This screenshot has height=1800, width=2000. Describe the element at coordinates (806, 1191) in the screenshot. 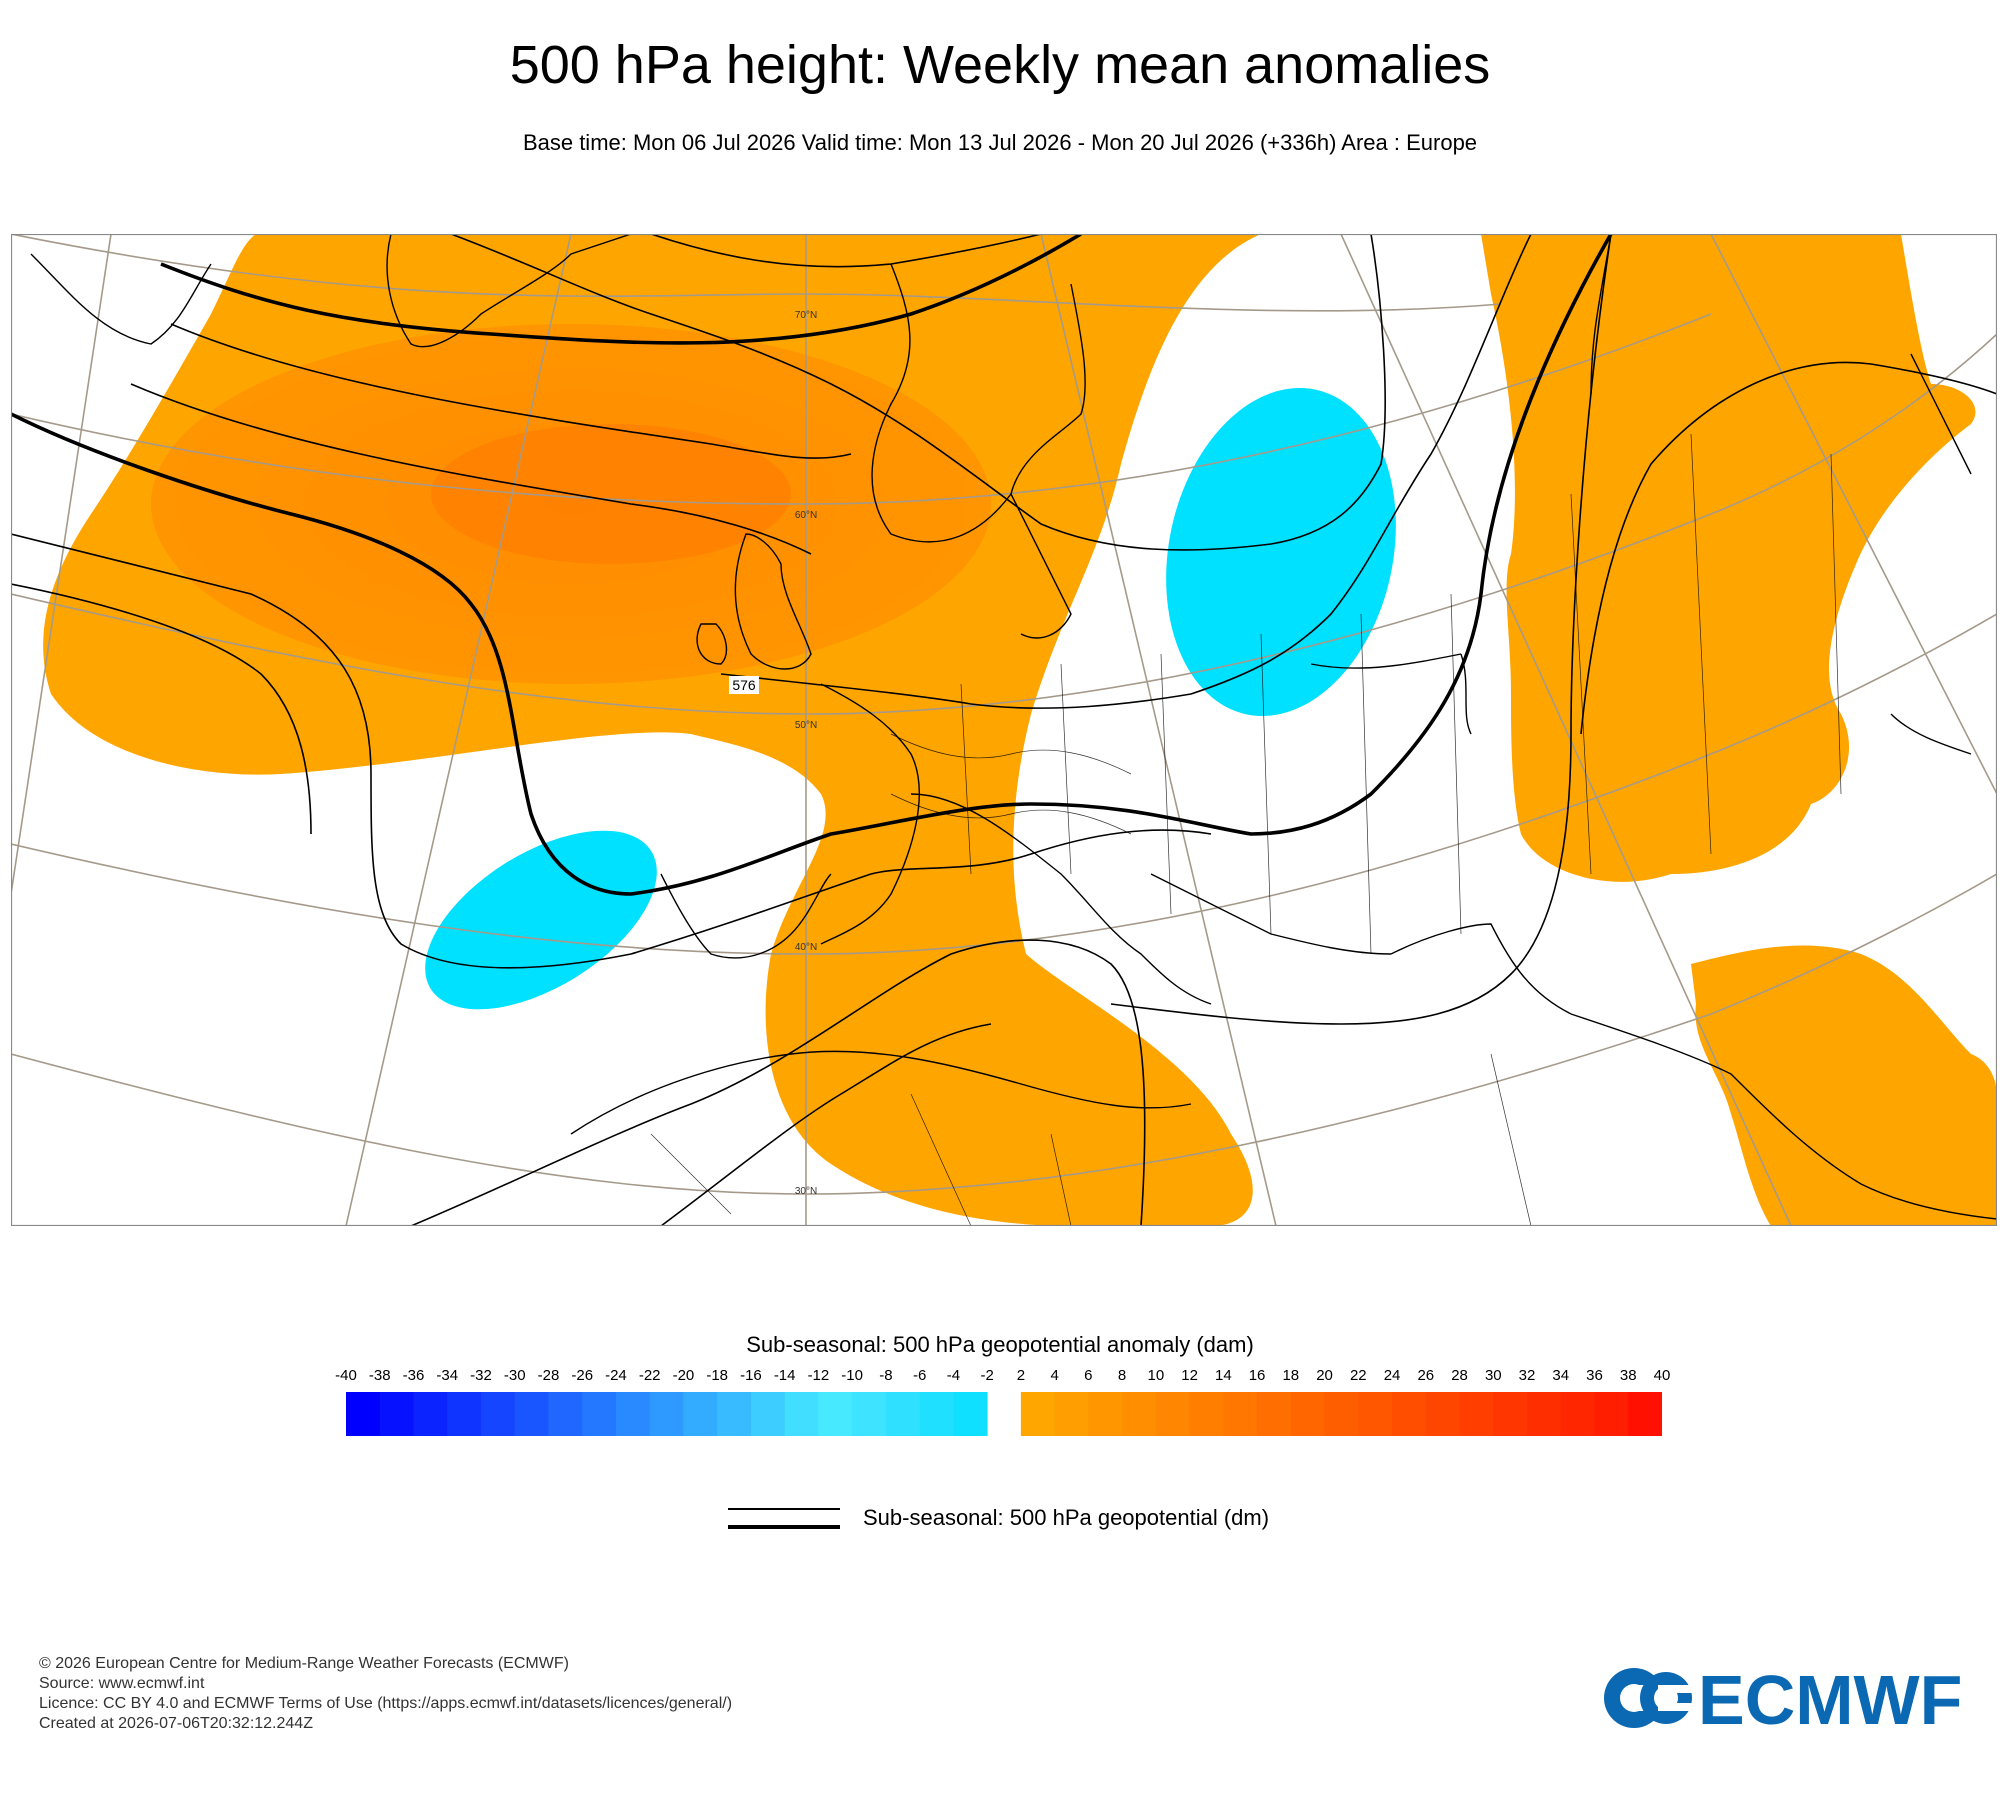

I see `lat-label-30: 30°N` at that location.